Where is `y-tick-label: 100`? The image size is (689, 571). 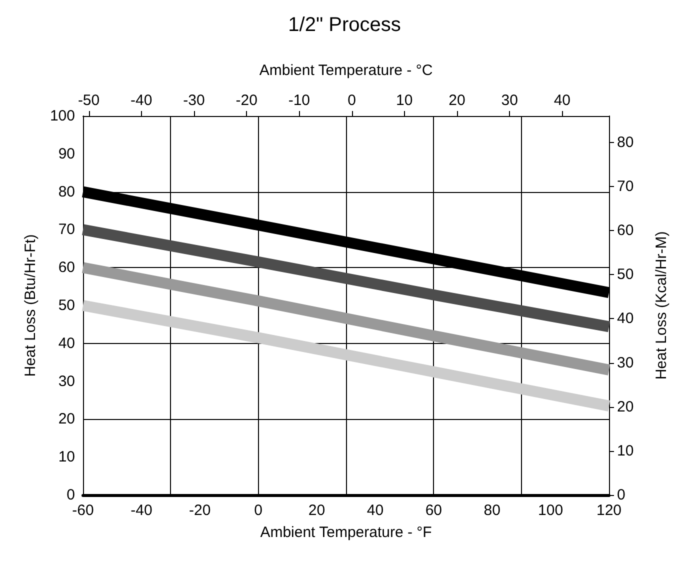 y-tick-label: 100 is located at coordinates (62, 116).